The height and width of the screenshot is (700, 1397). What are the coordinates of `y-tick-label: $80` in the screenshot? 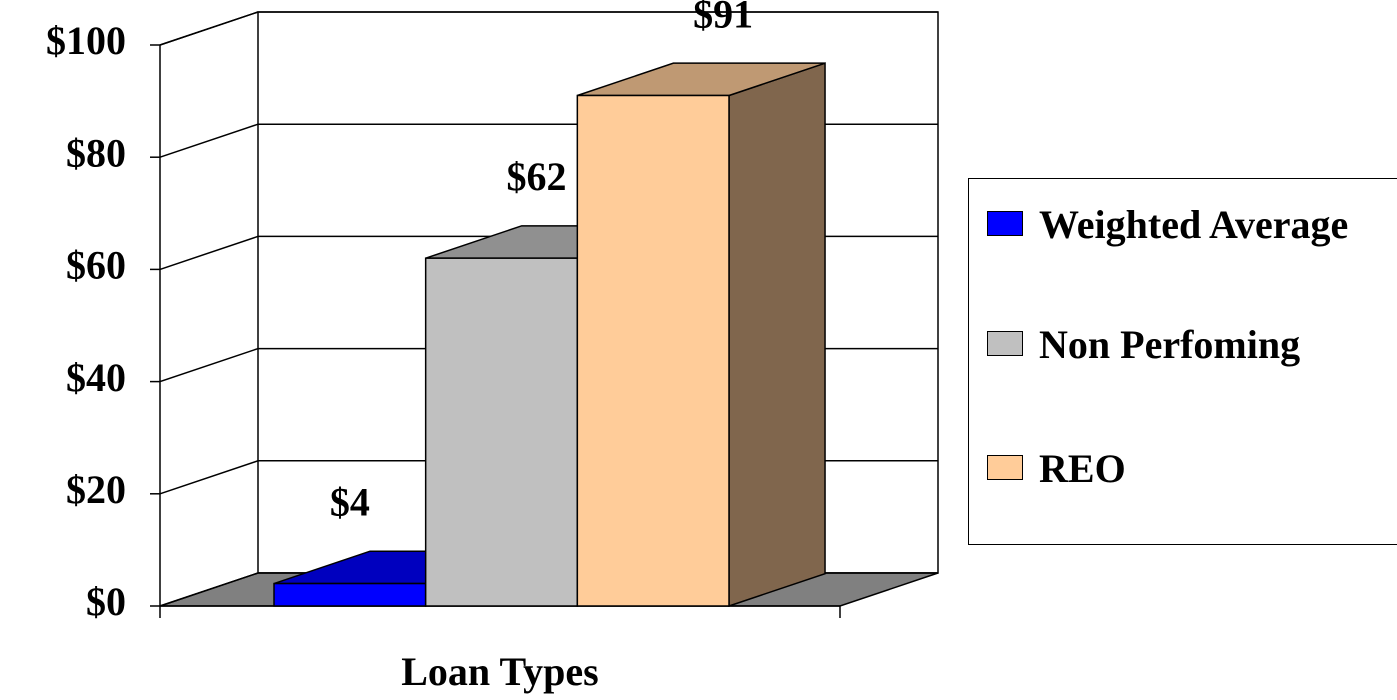 It's located at (96, 152).